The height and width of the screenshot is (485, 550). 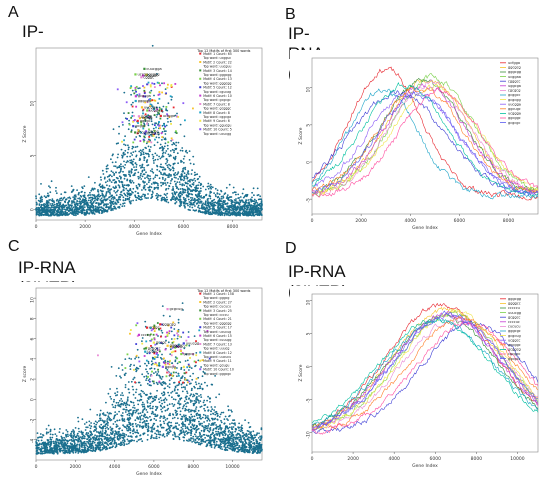 What do you see at coordinates (309, 90) in the screenshot?
I see `y-tick-label: 10` at bounding box center [309, 90].